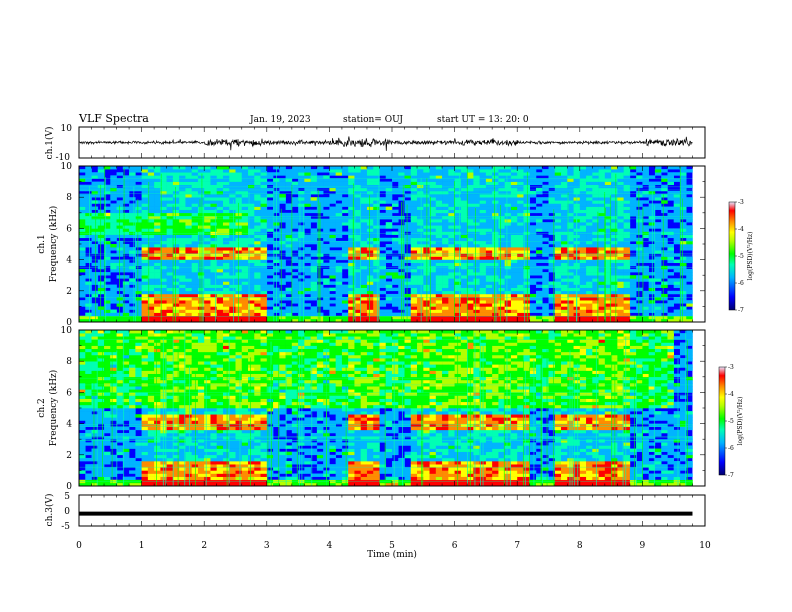 The image size is (792, 612). Describe the element at coordinates (42, 243) in the screenshot. I see `ch1-spectrogram-ylabel-channel: ch.1` at that location.